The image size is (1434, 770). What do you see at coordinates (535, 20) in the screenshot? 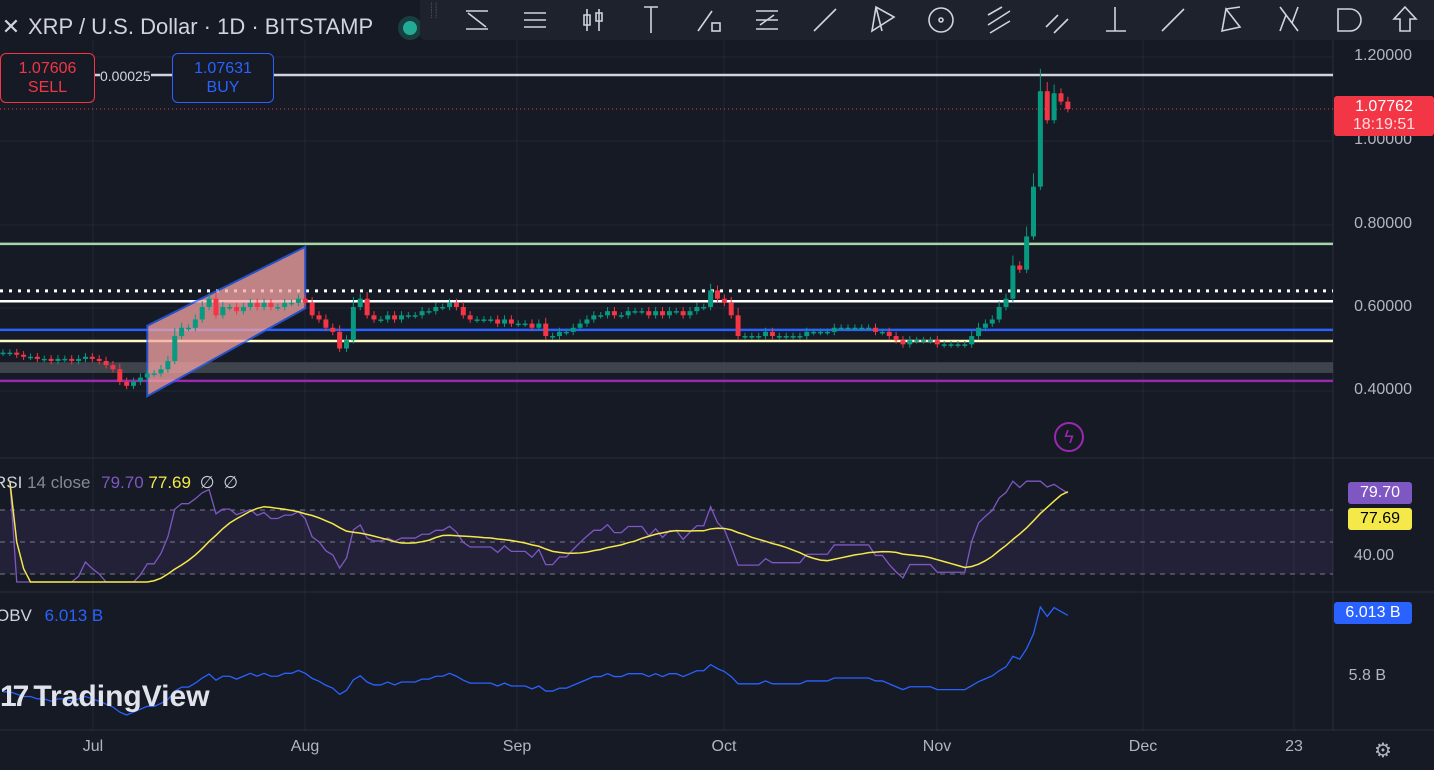
I see `parallel-lines-icon` at bounding box center [535, 20].